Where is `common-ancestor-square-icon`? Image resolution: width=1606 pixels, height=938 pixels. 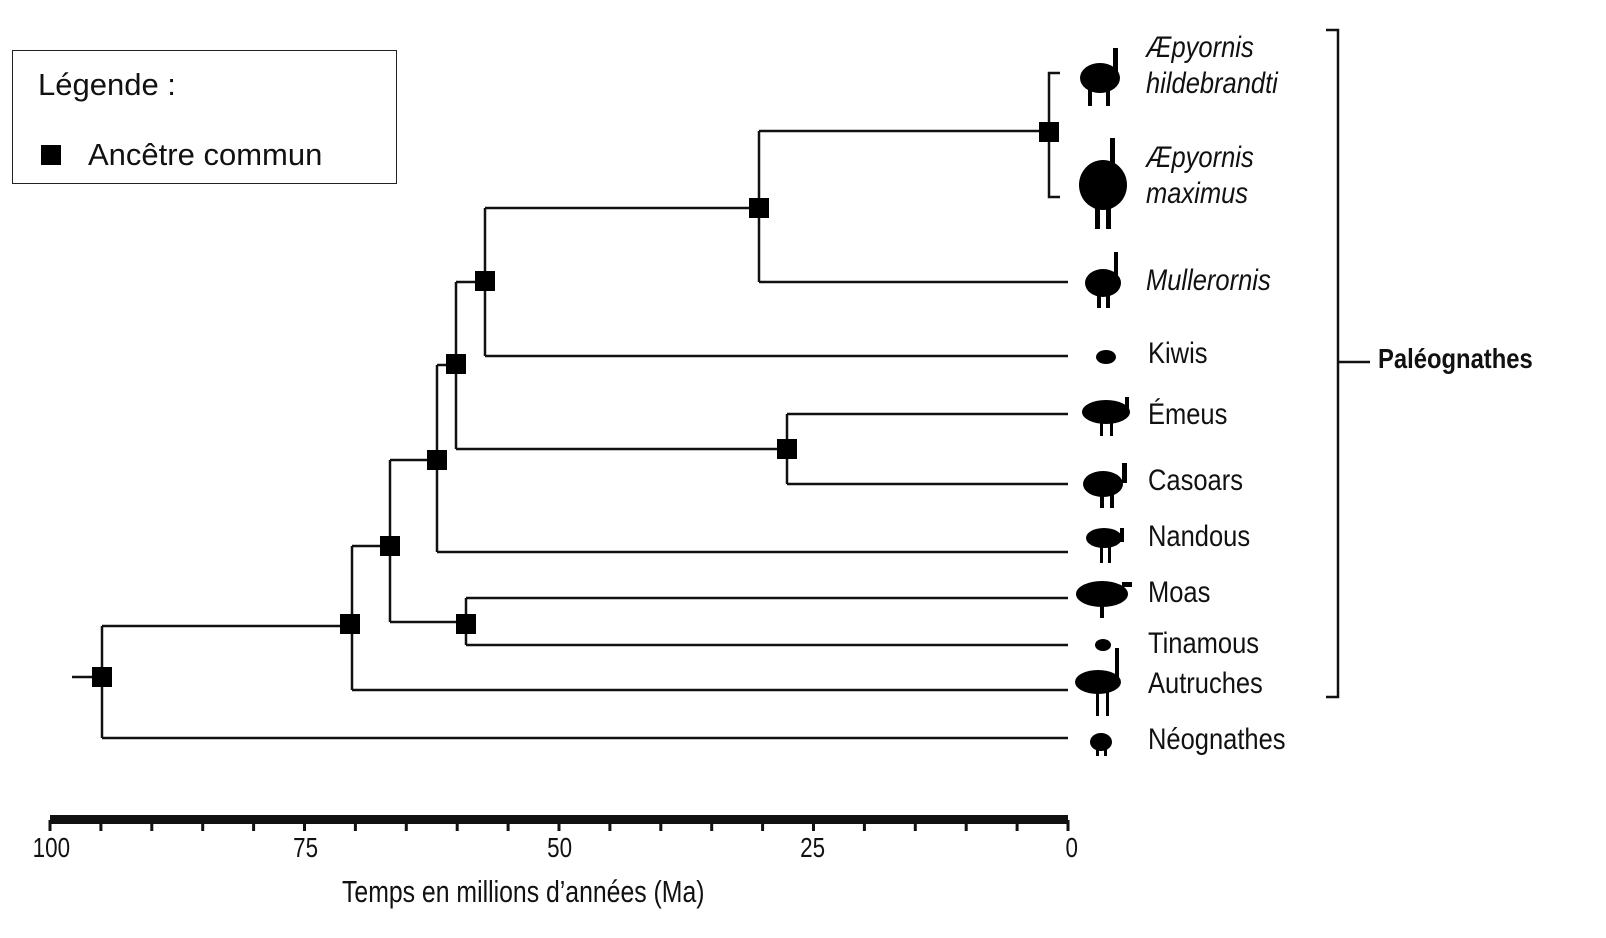 common-ancestor-square-icon is located at coordinates (51, 155).